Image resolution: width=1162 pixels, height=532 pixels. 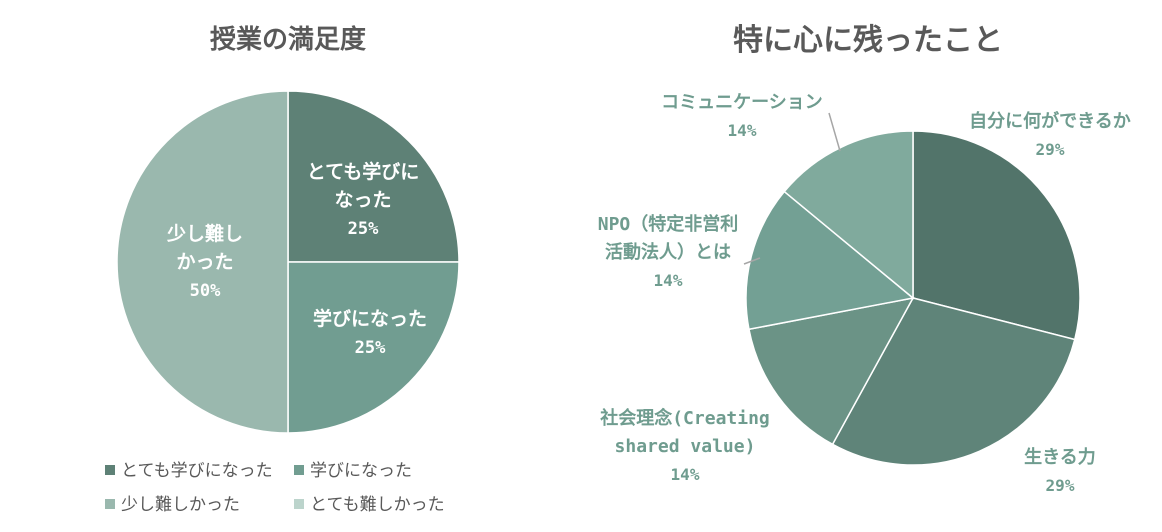 I want to click on chart-1-title: 授業の満足度, so click(x=288, y=39).